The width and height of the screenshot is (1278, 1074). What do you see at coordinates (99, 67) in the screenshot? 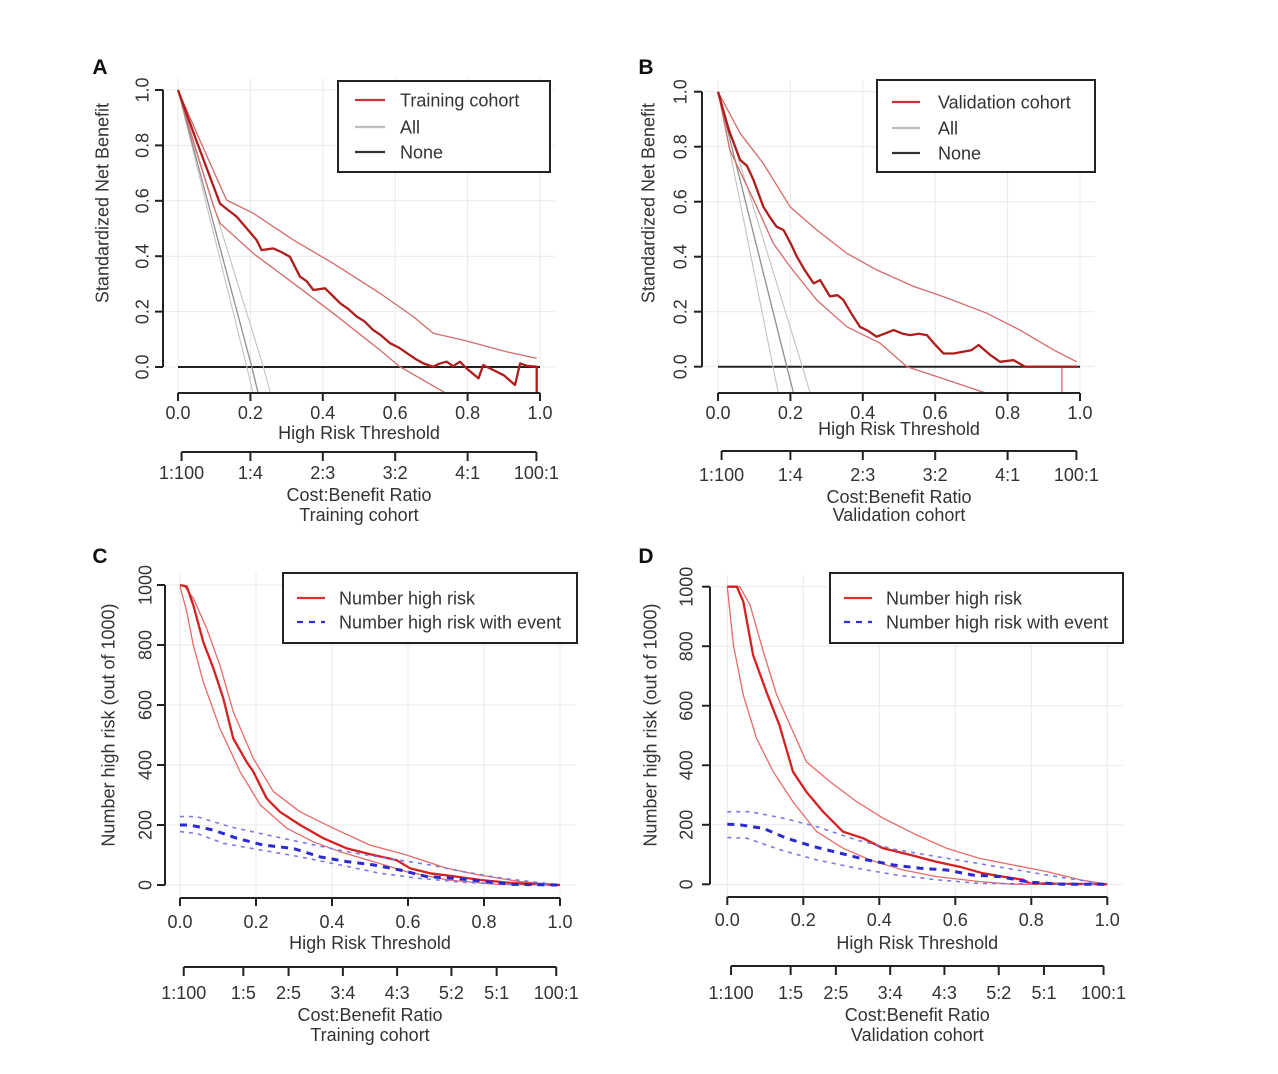
I see `panel-letter: A` at bounding box center [99, 67].